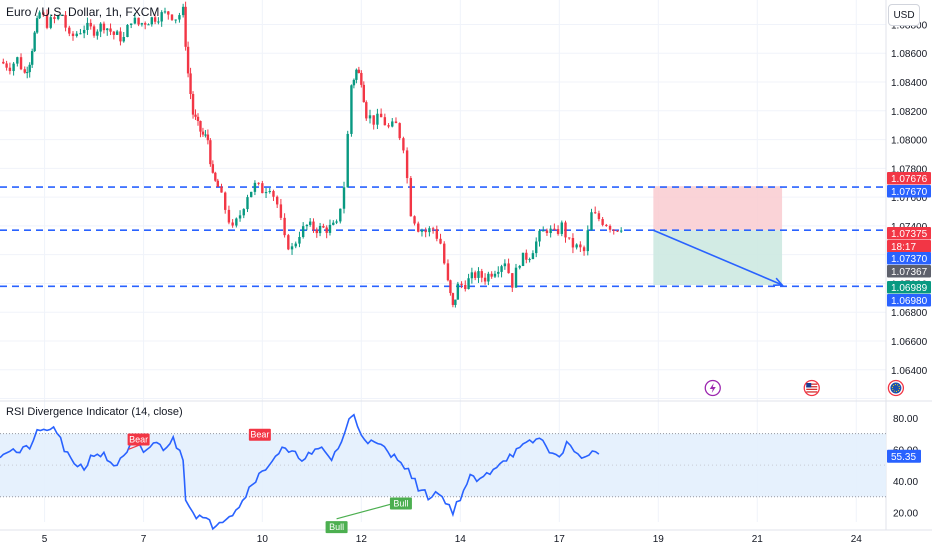 Image resolution: width=932 pixels, height=550 pixels. I want to click on price-tick-label: 1.08000, so click(909, 141).